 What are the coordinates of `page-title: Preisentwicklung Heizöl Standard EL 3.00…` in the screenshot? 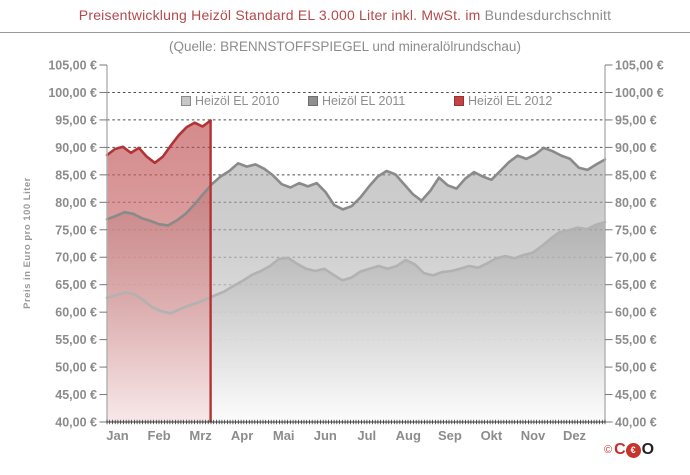 It's located at (345, 15).